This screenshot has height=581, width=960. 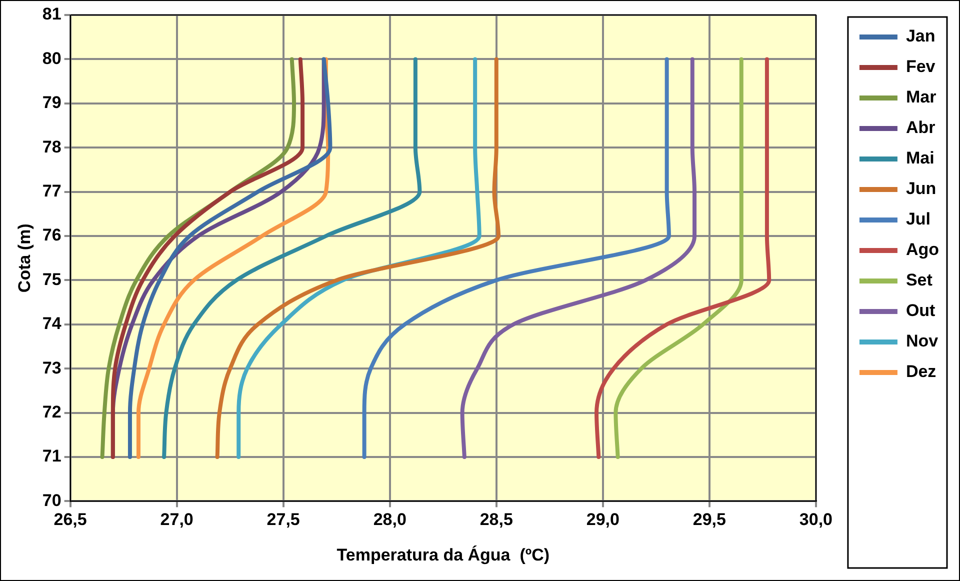 What do you see at coordinates (24, 258) in the screenshot?
I see `y-axis-title: Cota (m)` at bounding box center [24, 258].